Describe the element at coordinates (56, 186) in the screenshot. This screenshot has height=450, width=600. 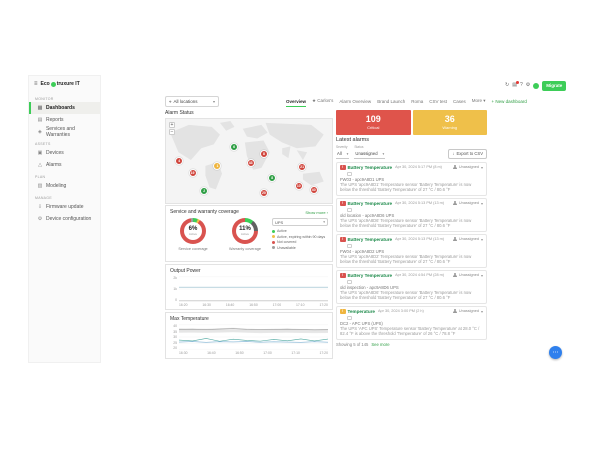
I see `nav-item-label: Modeling` at that location.